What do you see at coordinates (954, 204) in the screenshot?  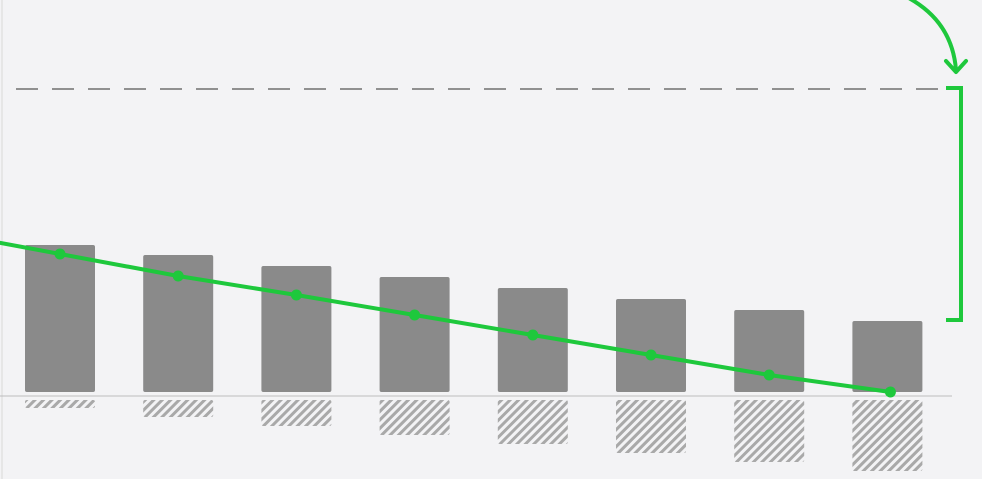 I see `difference-bracket` at bounding box center [954, 204].